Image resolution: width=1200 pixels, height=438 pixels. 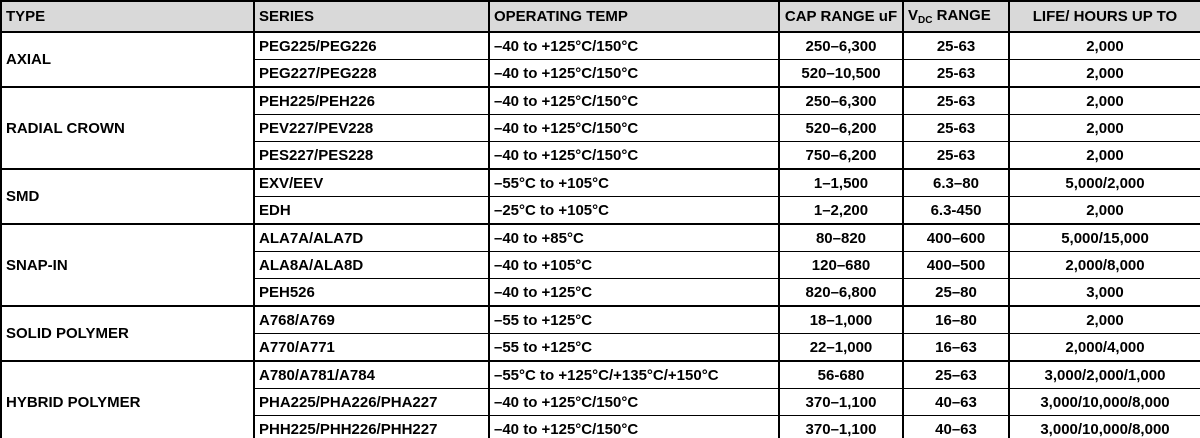 What do you see at coordinates (841, 265) in the screenshot?
I see `cap-cell: 120–680` at bounding box center [841, 265].